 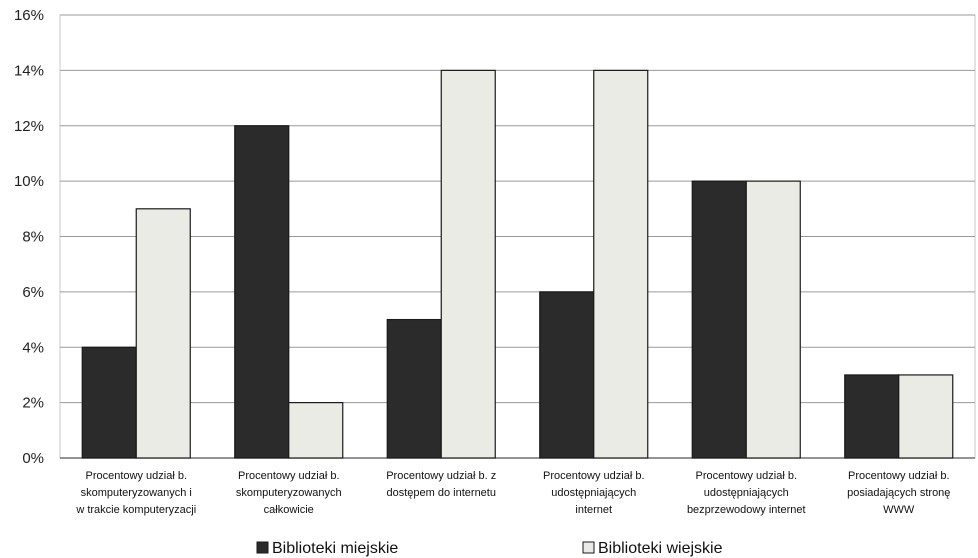 What do you see at coordinates (289, 510) in the screenshot?
I see `category-label: całkowicie` at bounding box center [289, 510].